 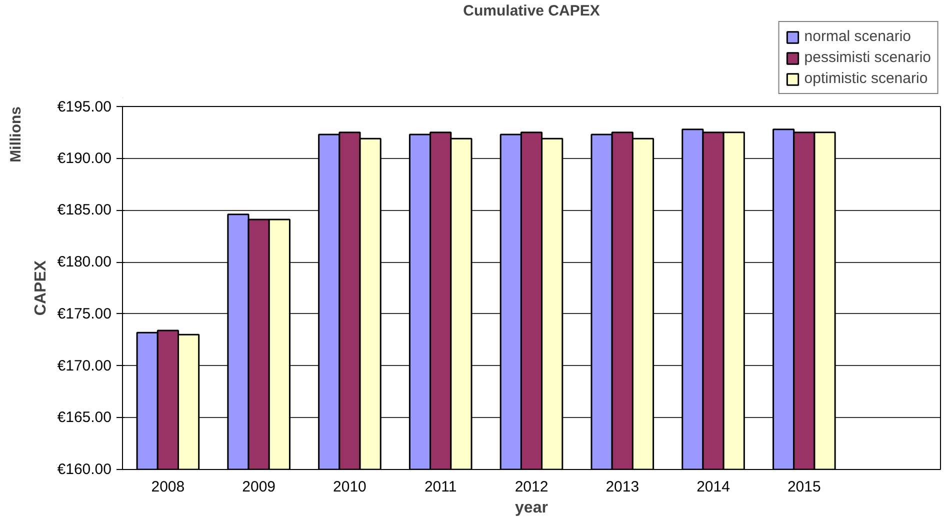 I want to click on x-tick-label: 2008, so click(x=168, y=487).